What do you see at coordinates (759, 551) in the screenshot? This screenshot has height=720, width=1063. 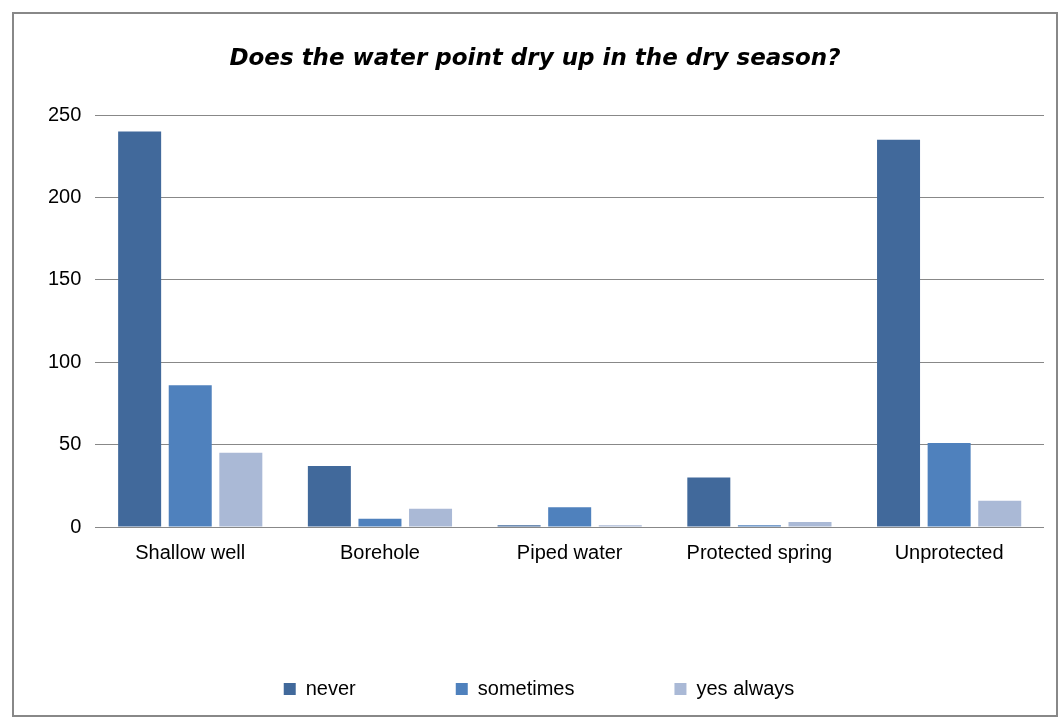 I see `x-tick-label: Protected spring` at bounding box center [759, 551].